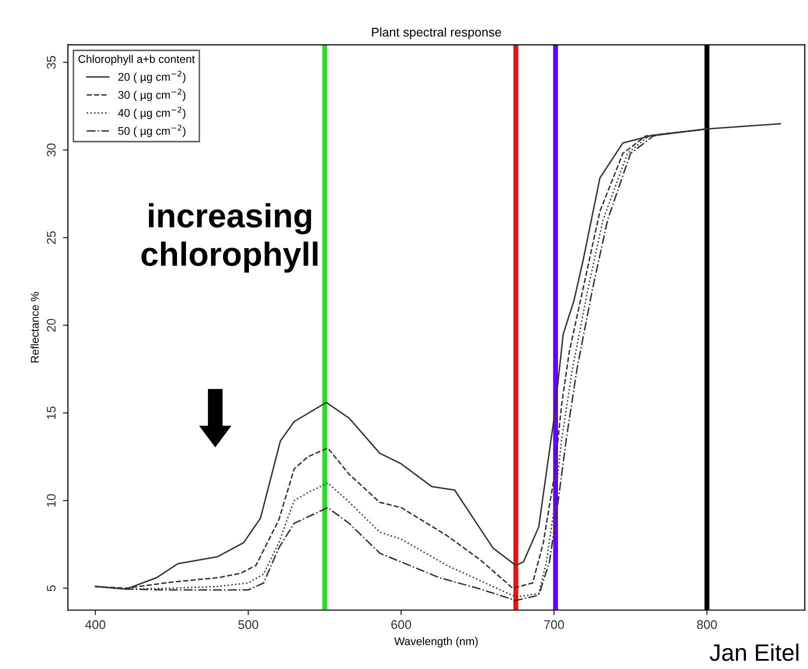 The height and width of the screenshot is (669, 808). What do you see at coordinates (401, 625) in the screenshot?
I see `x-tick-label: 600` at bounding box center [401, 625].